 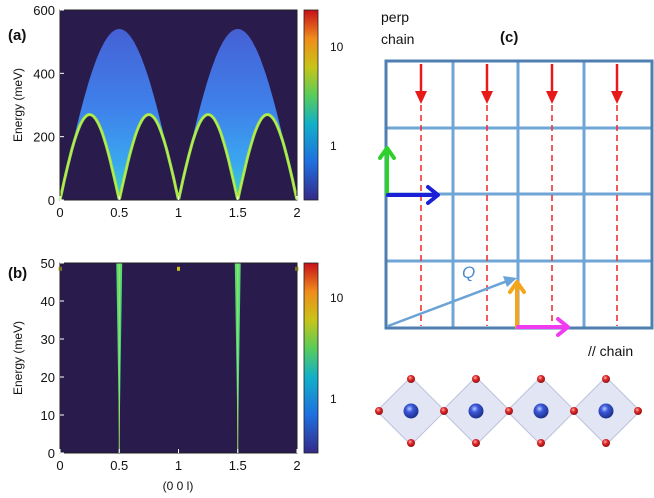 I want to click on panel-a-colorbar, so click(x=311, y=105).